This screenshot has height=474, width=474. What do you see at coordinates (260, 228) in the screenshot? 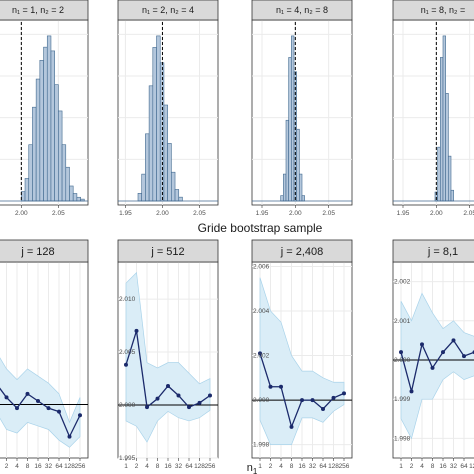
I see `top-x-axis-title: Gride bootstrap sample` at bounding box center [260, 228].